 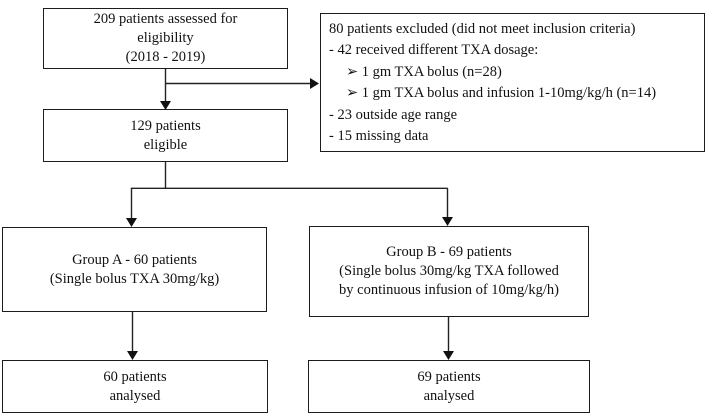 What do you see at coordinates (131, 222) in the screenshot?
I see `arrowhead-down-to-group-a` at bounding box center [131, 222].